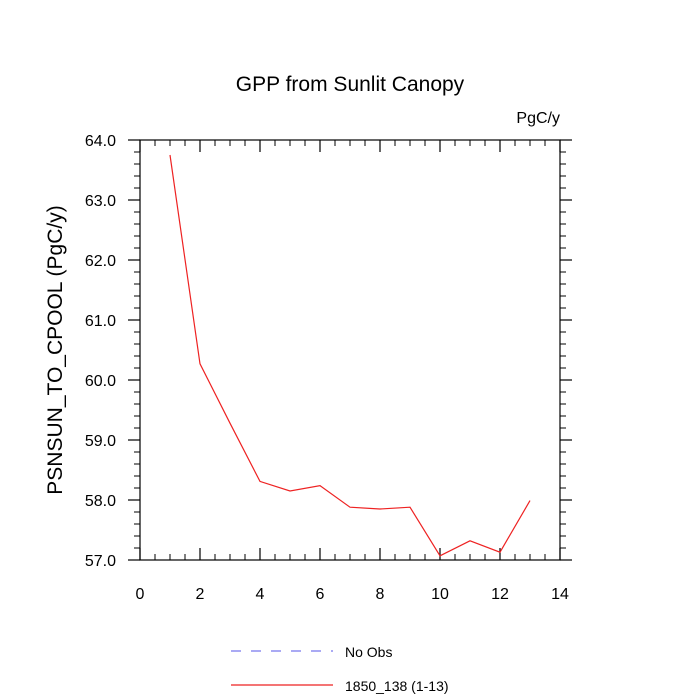  I want to click on legend-label: No Obs, so click(368, 652).